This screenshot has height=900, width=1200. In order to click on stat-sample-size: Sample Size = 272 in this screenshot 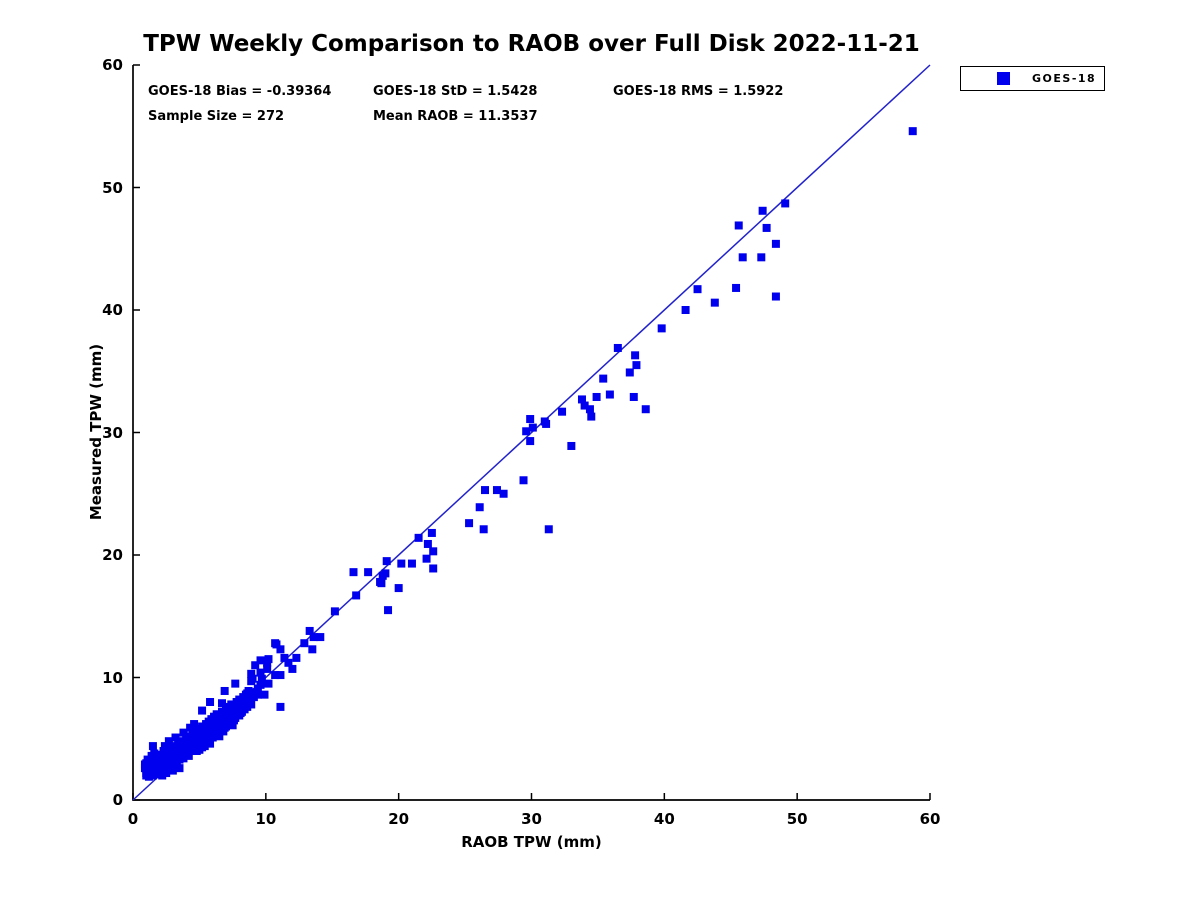, I will do `click(216, 116)`.